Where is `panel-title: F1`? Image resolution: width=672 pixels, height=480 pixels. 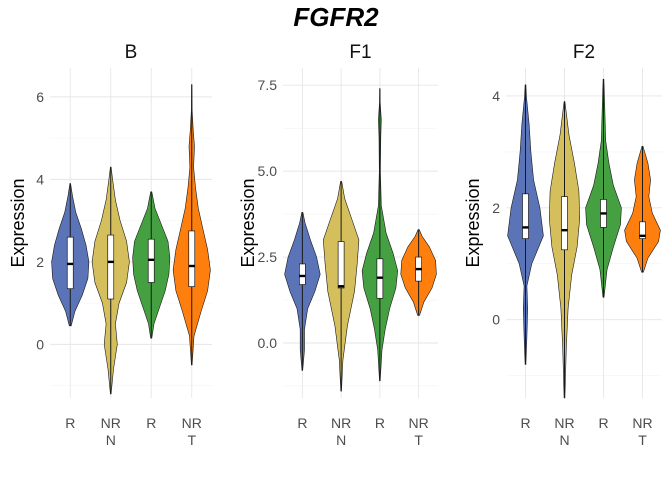 panel-title: F1 is located at coordinates (360, 52).